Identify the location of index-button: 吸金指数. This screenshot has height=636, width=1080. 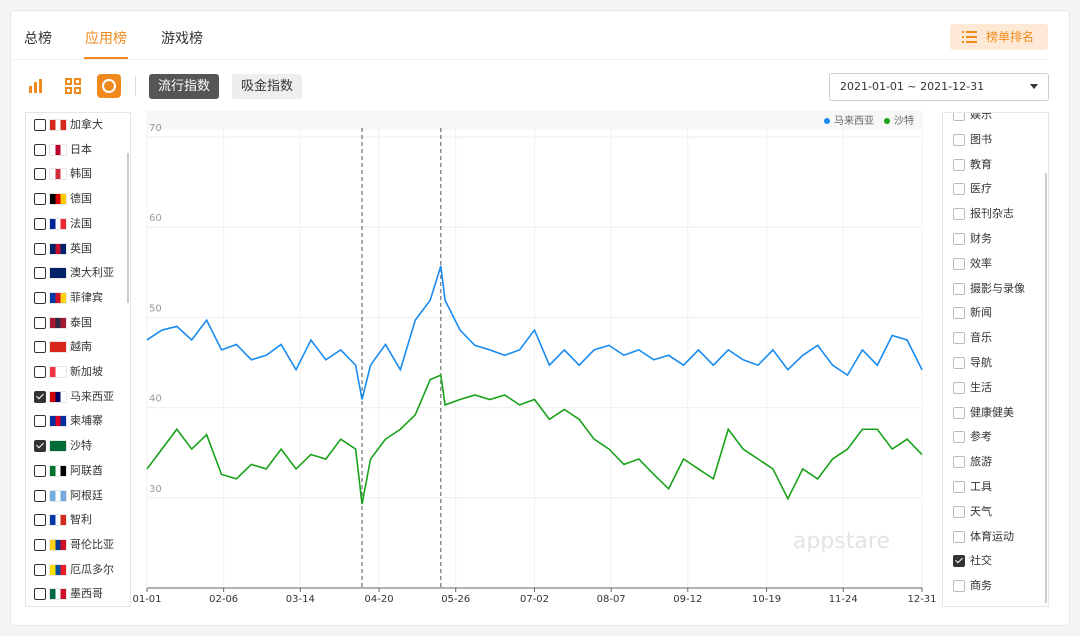
(267, 86).